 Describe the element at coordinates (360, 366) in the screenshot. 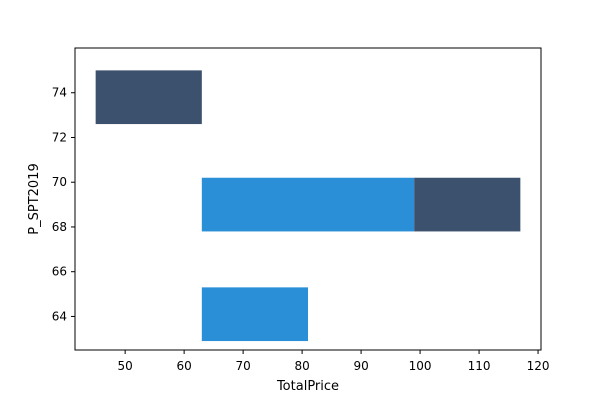

I see `x-tick-label: 90` at that location.